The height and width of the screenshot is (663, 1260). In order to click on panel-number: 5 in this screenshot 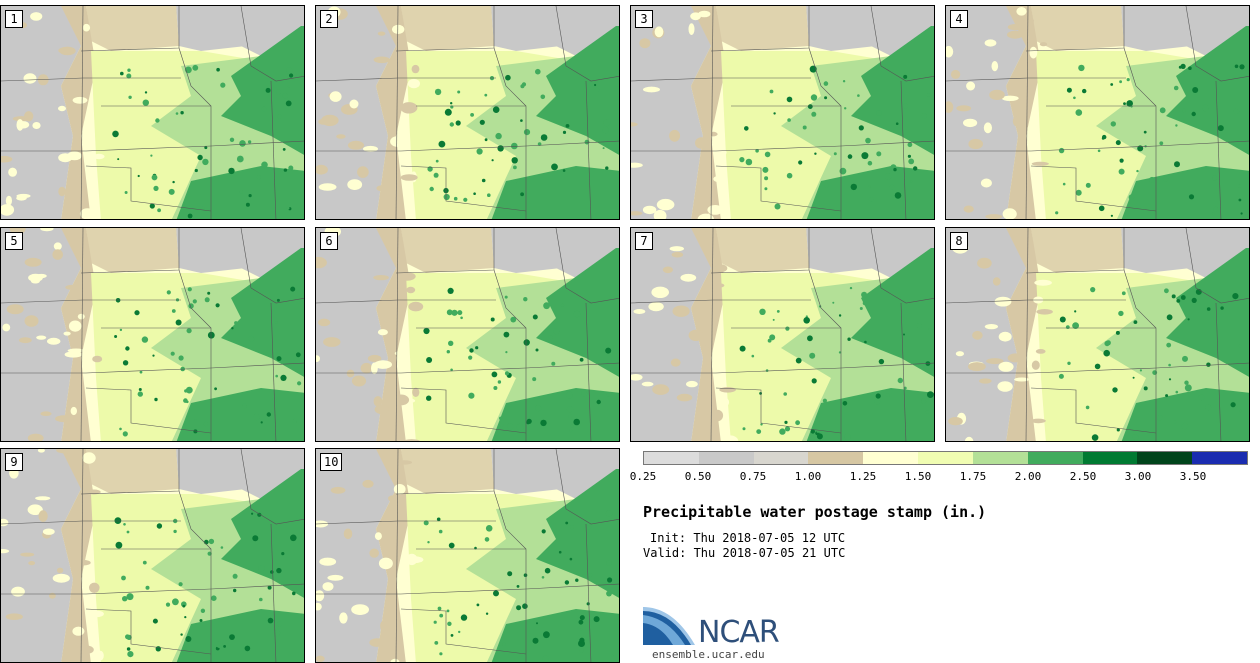, I will do `click(14, 241)`.